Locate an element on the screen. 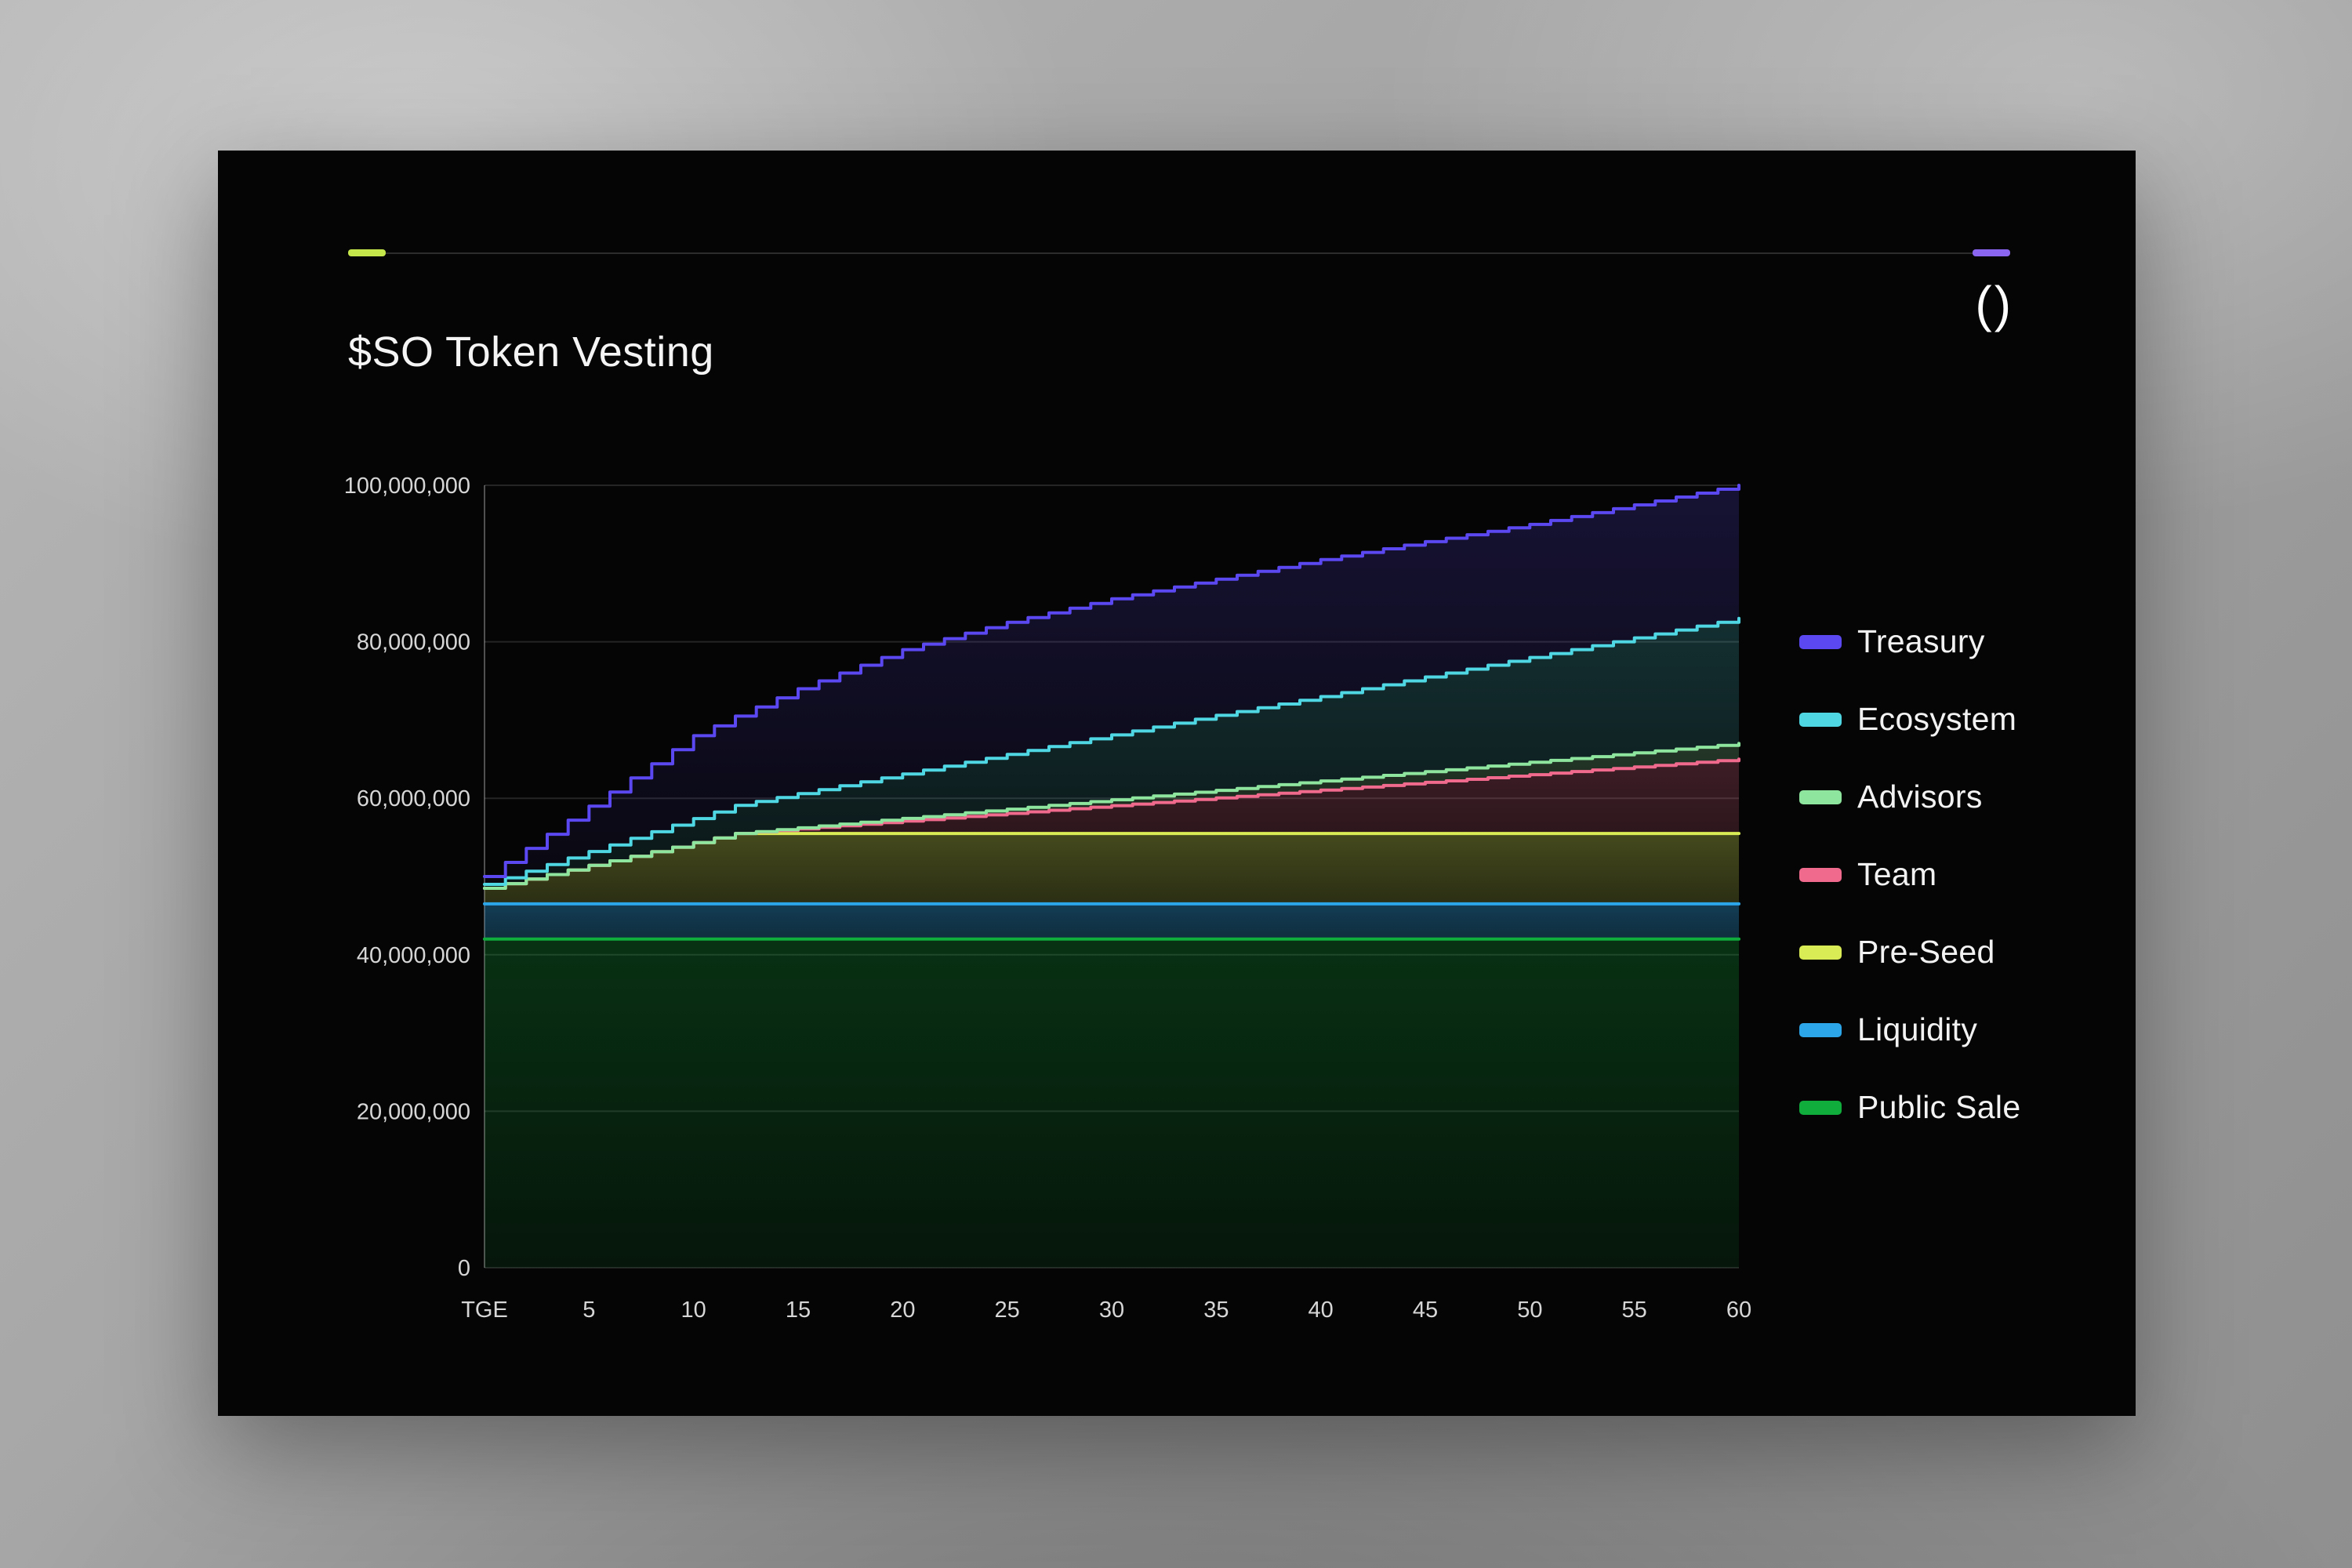 Image resolution: width=2352 pixels, height=1568 pixels. x-axis-tick-label: 15 is located at coordinates (798, 1310).